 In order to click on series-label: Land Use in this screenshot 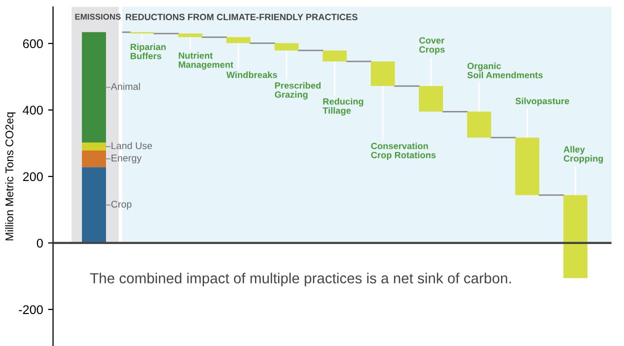, I will do `click(132, 146)`.